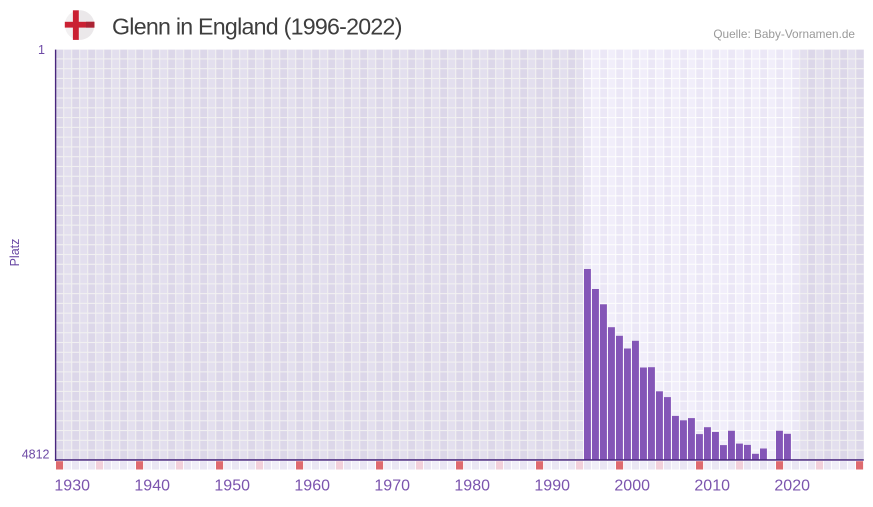 The width and height of the screenshot is (873, 507). What do you see at coordinates (257, 27) in the screenshot?
I see `svg-text: Glenn in England (1996-2022)` at bounding box center [257, 27].